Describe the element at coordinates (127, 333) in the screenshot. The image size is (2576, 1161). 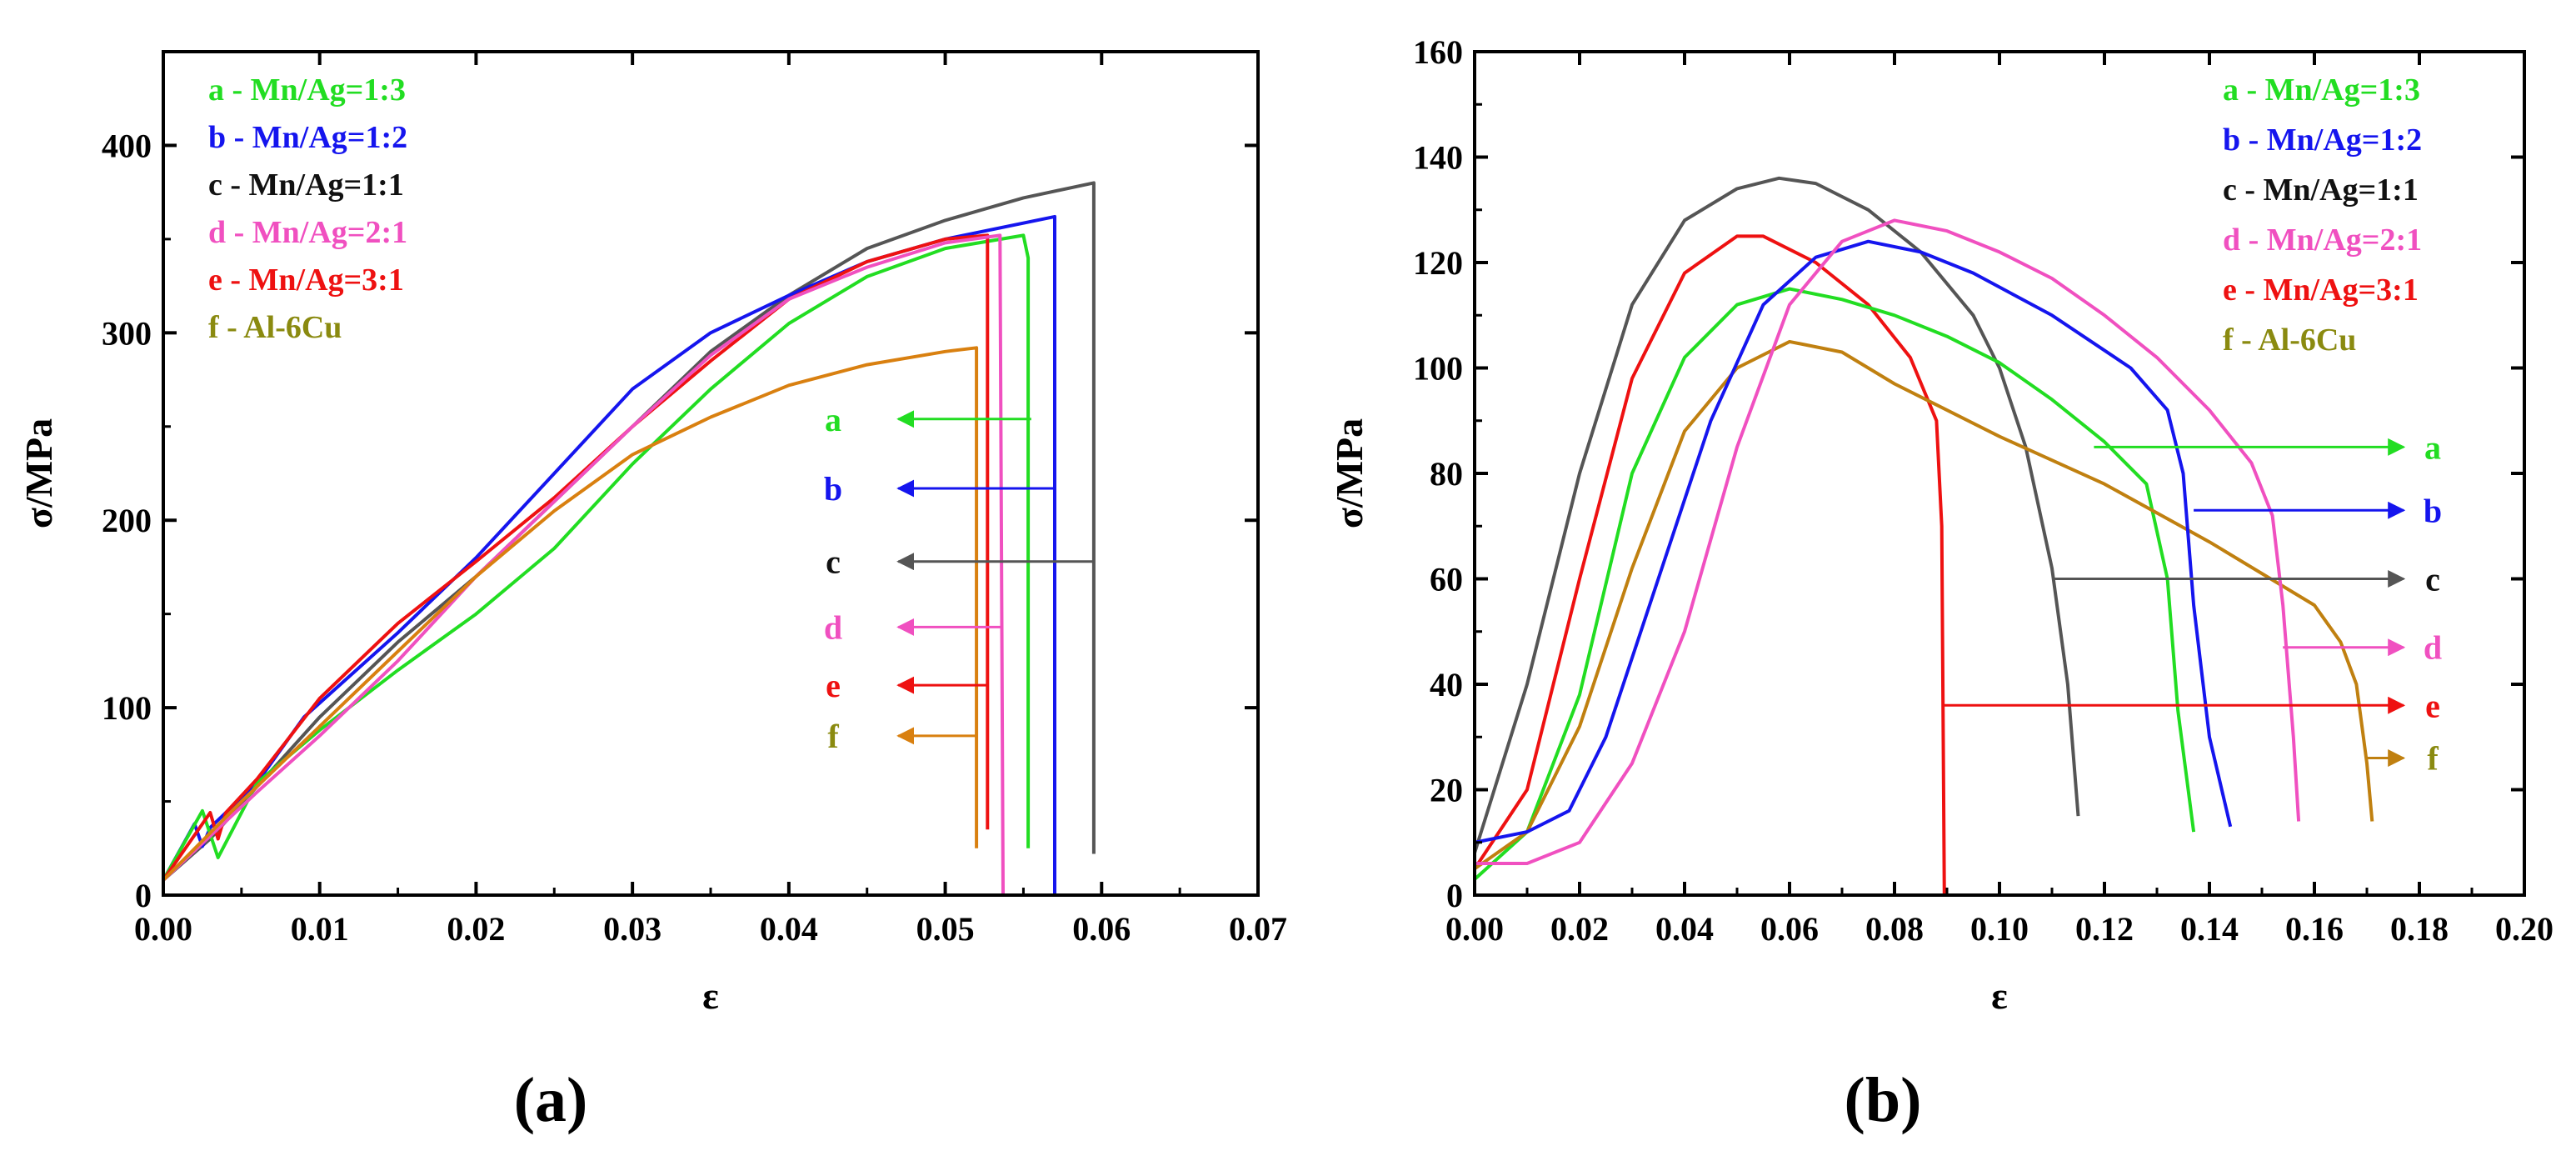
I see `y-tick-label: 300` at that location.